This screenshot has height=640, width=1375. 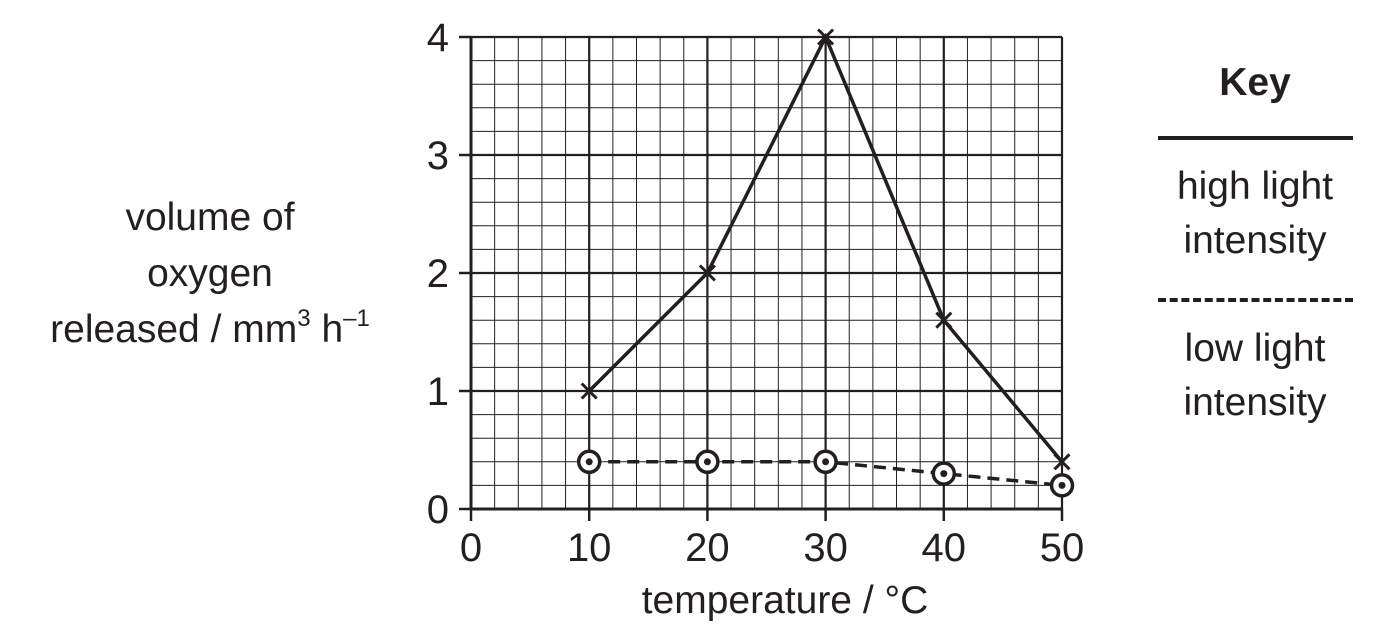 I want to click on y-tick-label: 4, so click(x=438, y=38).